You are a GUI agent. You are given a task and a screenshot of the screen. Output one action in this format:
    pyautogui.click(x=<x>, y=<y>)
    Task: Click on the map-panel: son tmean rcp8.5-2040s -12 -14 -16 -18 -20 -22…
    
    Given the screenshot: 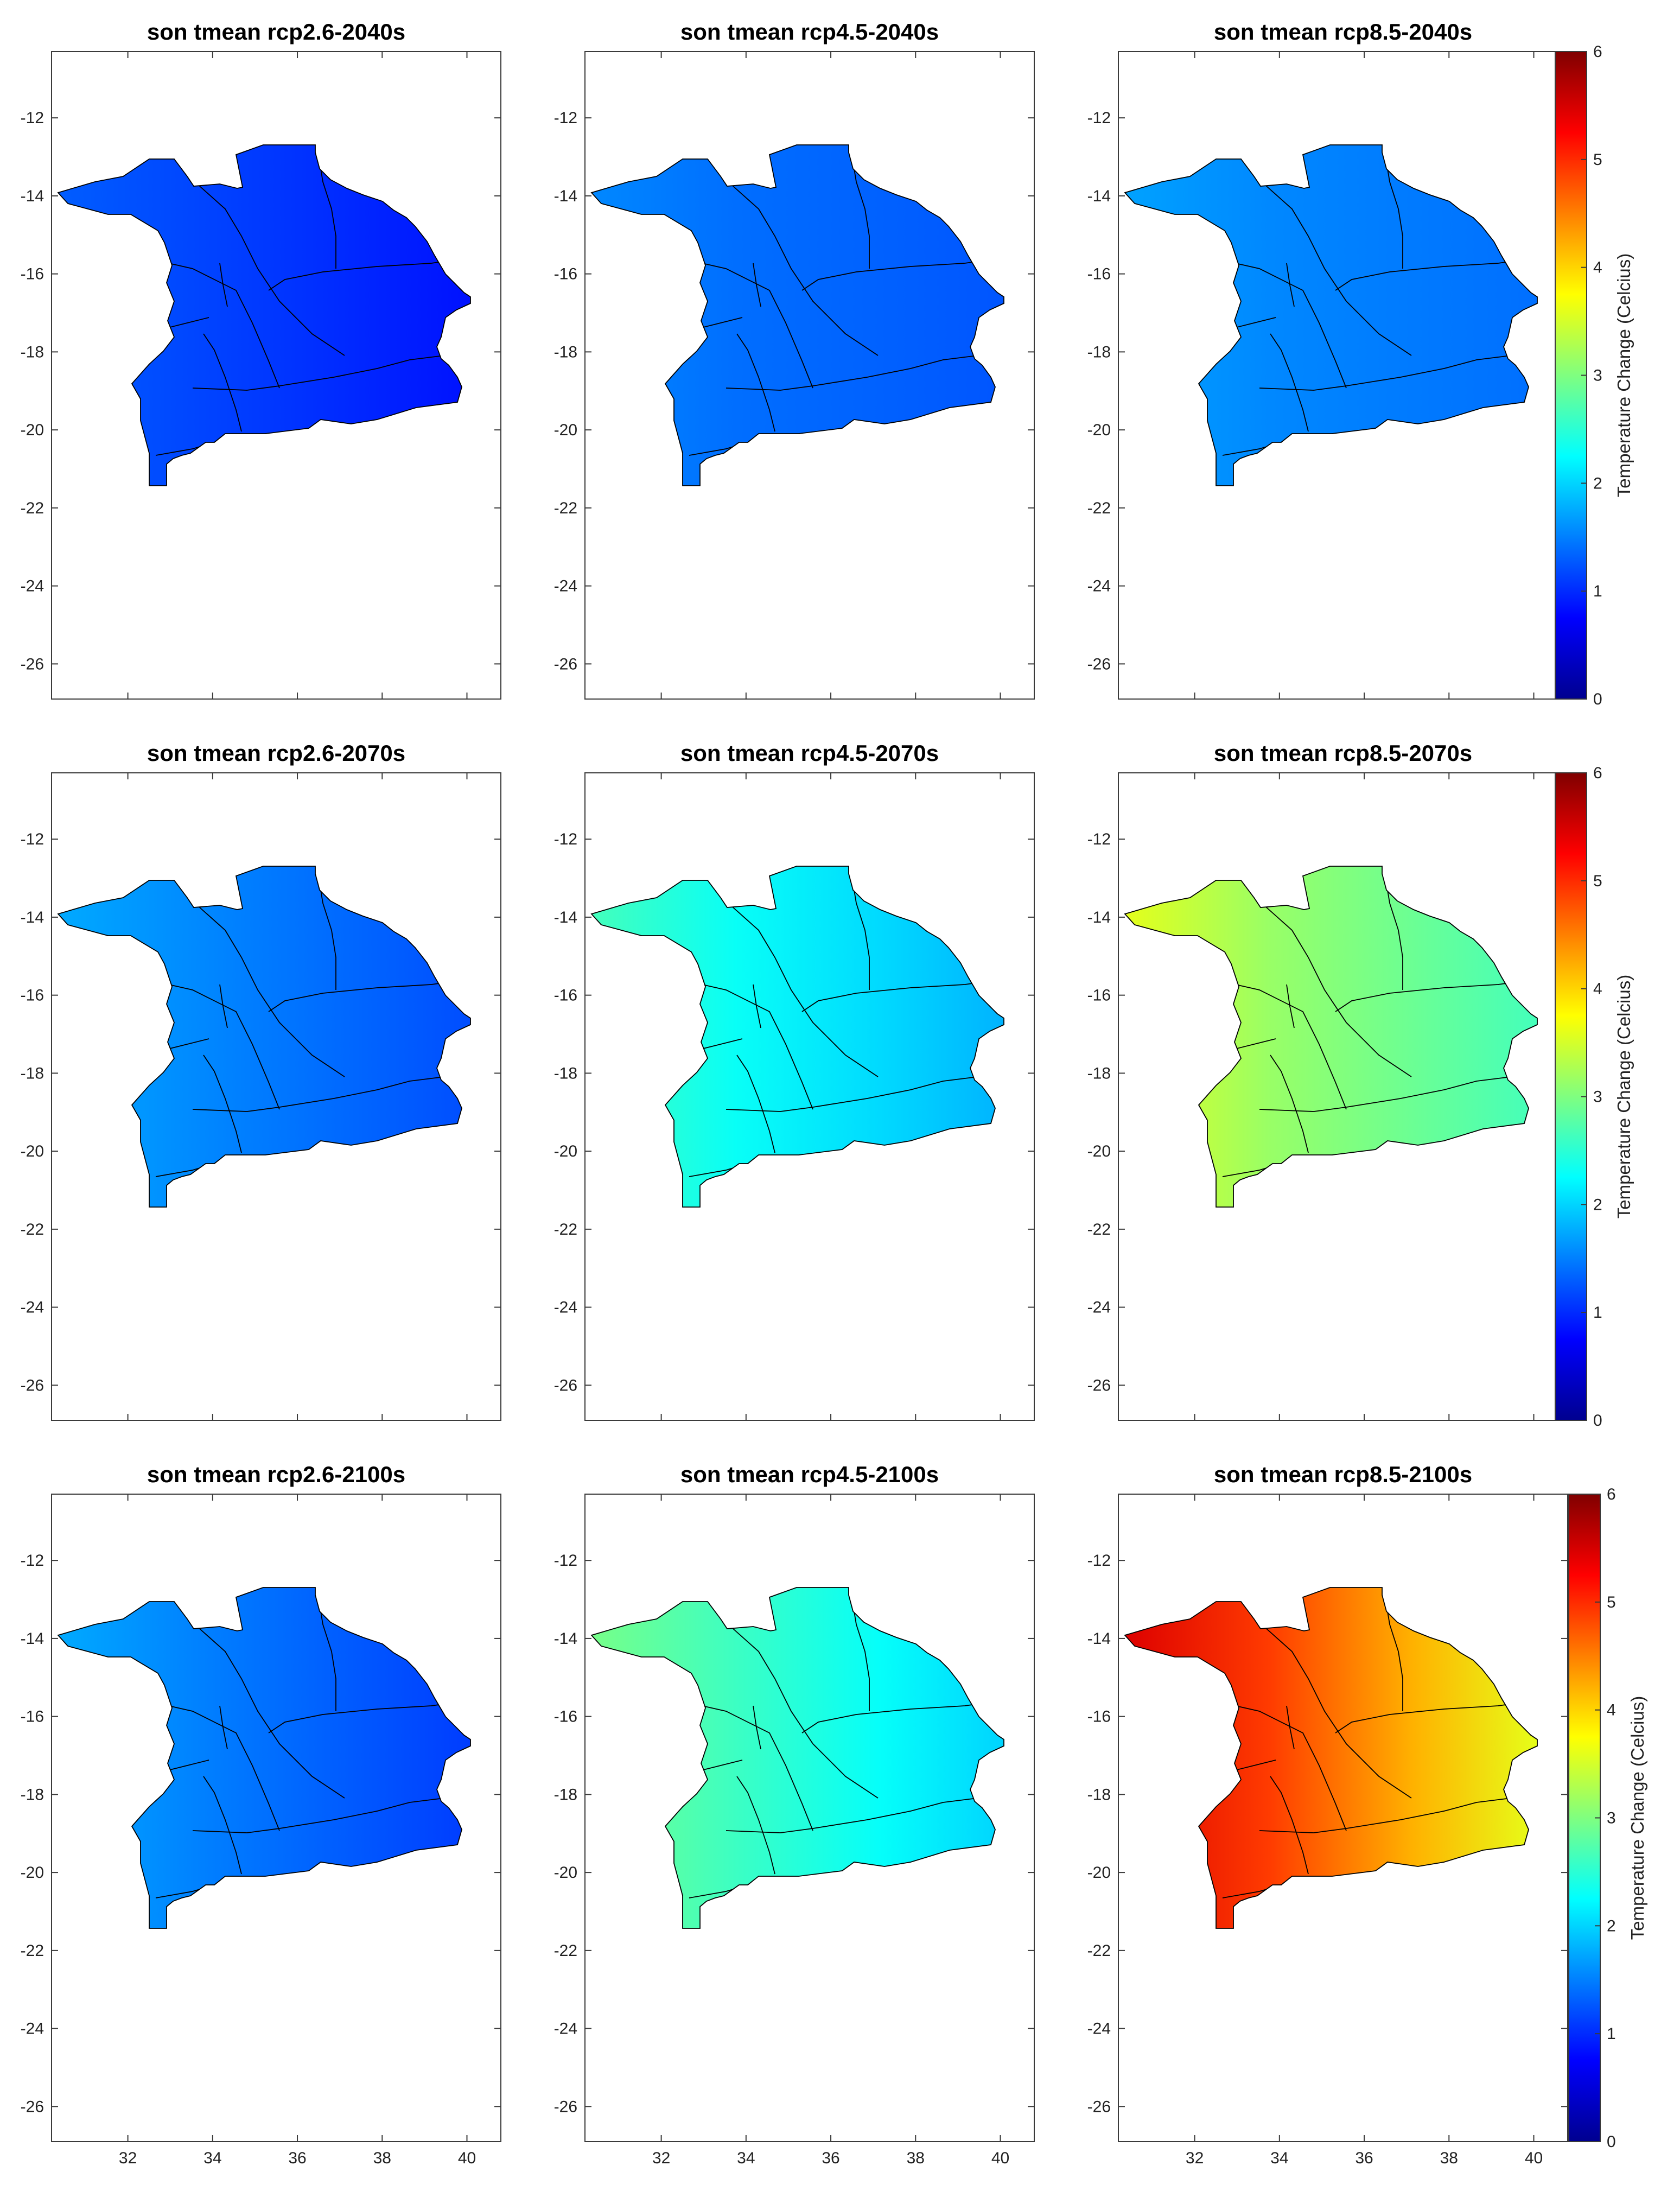 What is the action you would take?
    pyautogui.click(x=1327, y=360)
    